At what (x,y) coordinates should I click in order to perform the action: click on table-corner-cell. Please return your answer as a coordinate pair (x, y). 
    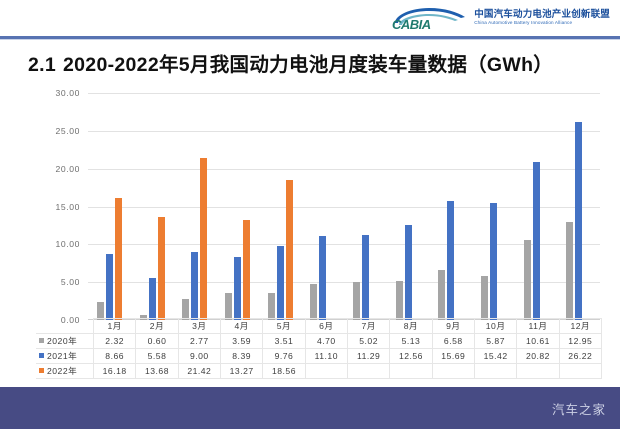
    Looking at the image, I should click on (65, 326).